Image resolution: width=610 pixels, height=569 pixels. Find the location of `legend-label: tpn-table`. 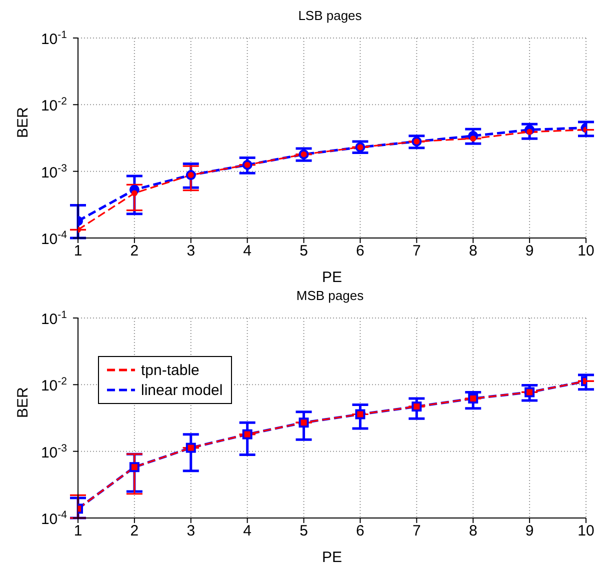

legend-label: tpn-table is located at coordinates (170, 370).